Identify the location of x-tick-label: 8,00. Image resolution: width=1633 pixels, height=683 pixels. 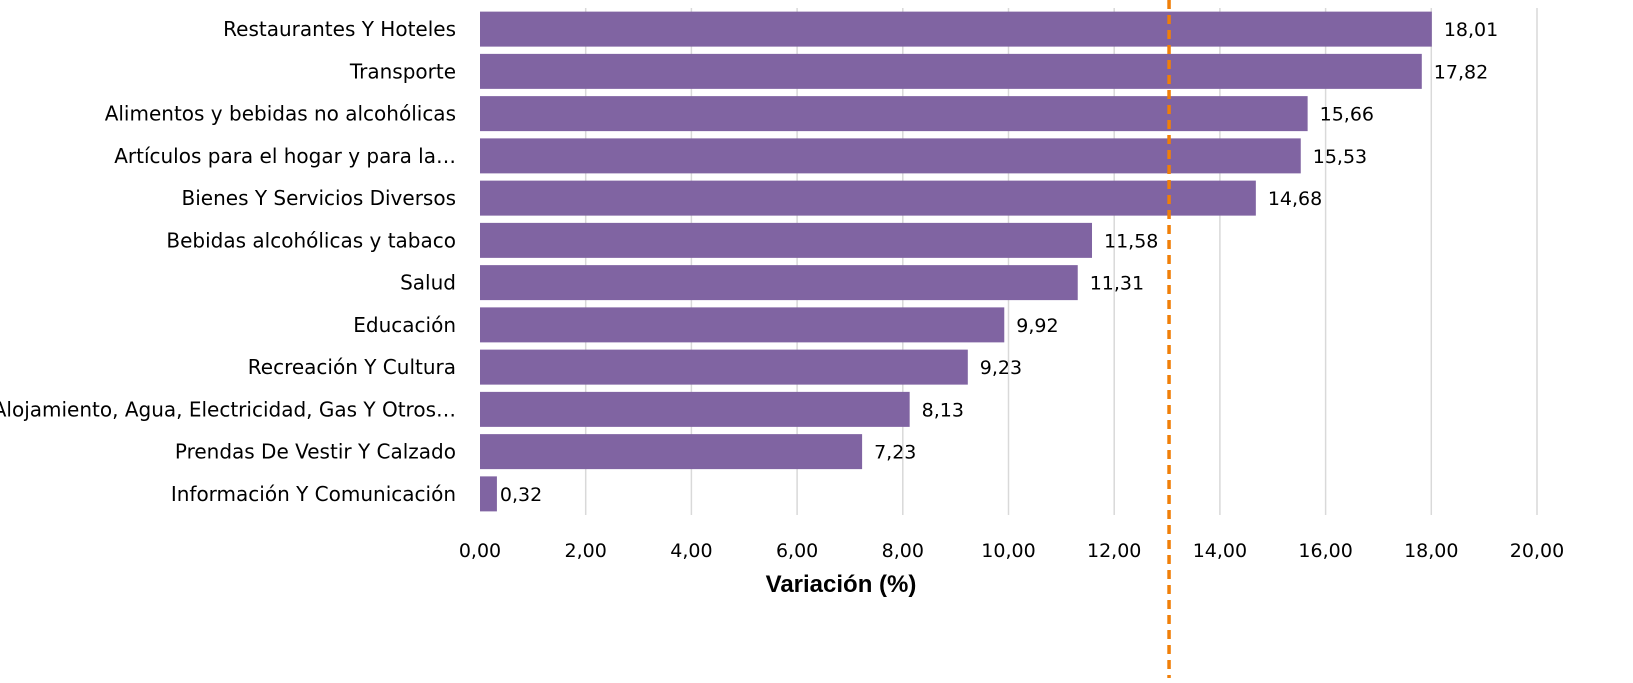
(903, 551).